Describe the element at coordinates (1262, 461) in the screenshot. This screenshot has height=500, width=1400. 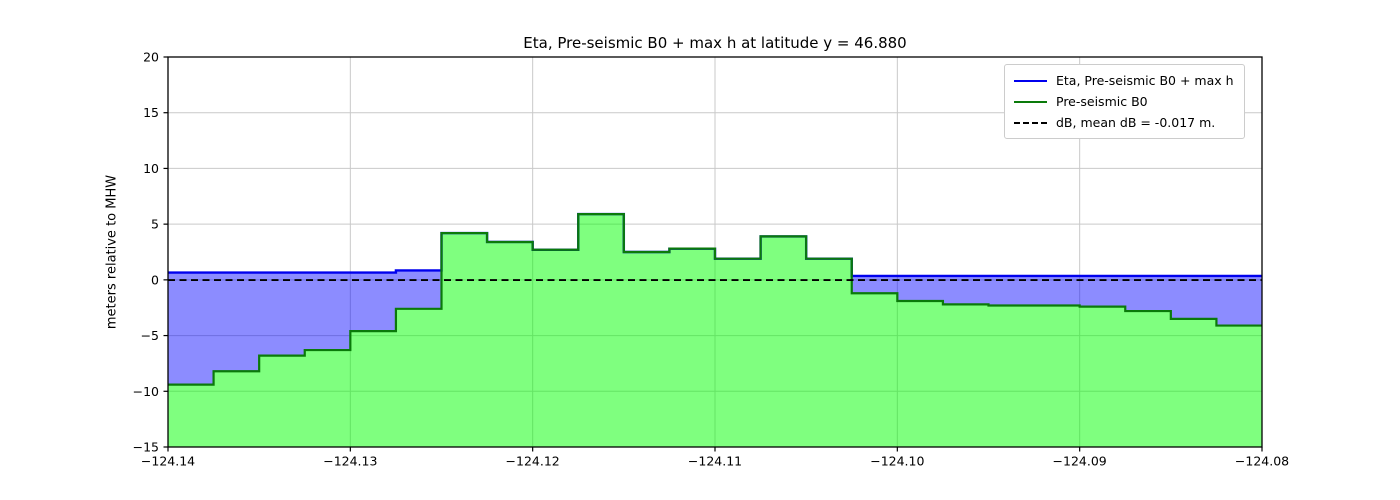
I see `x-tick-label: −124.08` at that location.